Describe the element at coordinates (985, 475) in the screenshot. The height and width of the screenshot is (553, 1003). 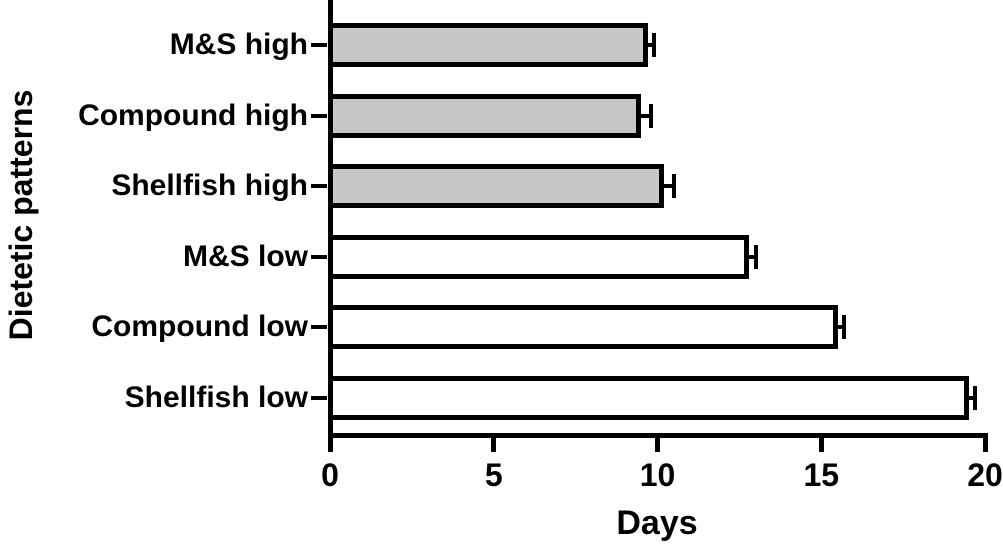
I see `x-tick-label-20: 20` at that location.